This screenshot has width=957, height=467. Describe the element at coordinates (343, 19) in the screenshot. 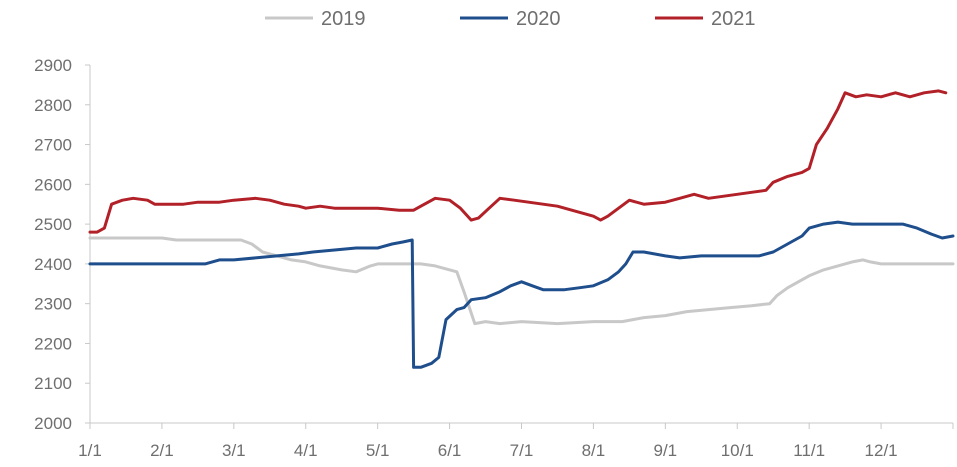

I see `legend-label-2019: 2019` at that location.